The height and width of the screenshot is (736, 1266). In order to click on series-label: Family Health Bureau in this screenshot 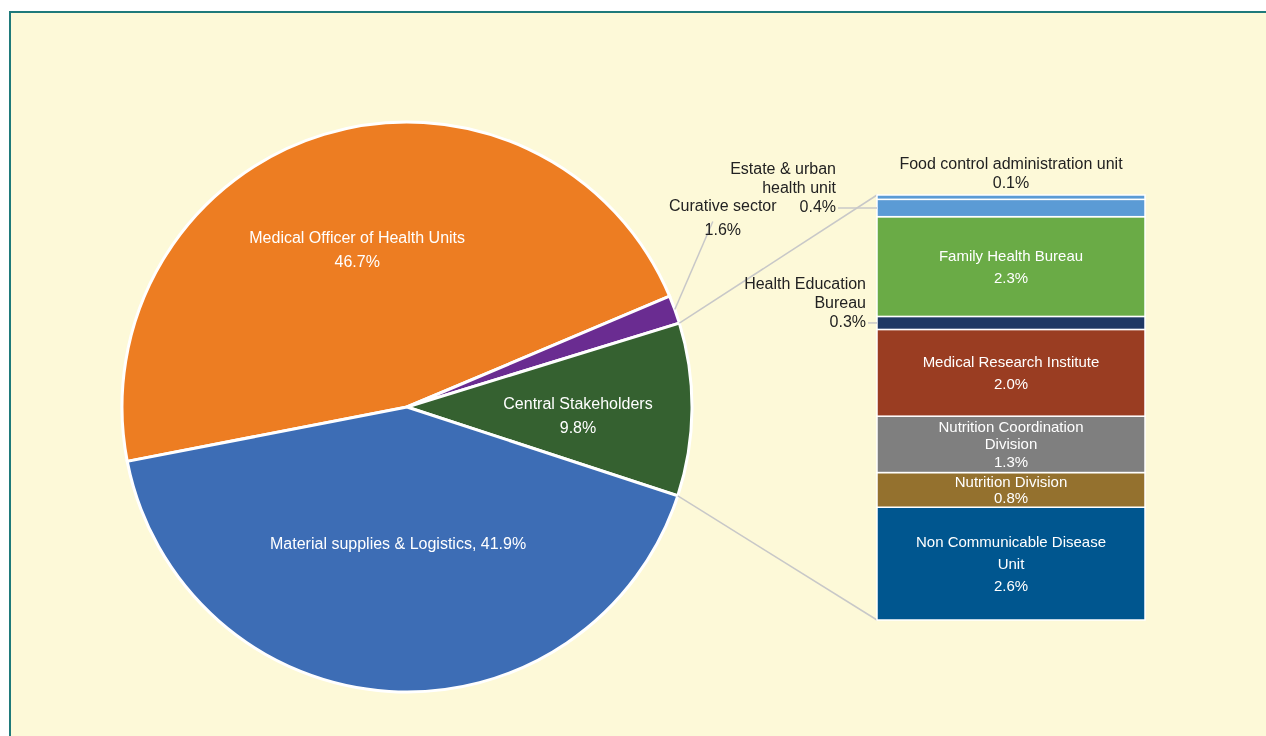, I will do `click(1011, 255)`.